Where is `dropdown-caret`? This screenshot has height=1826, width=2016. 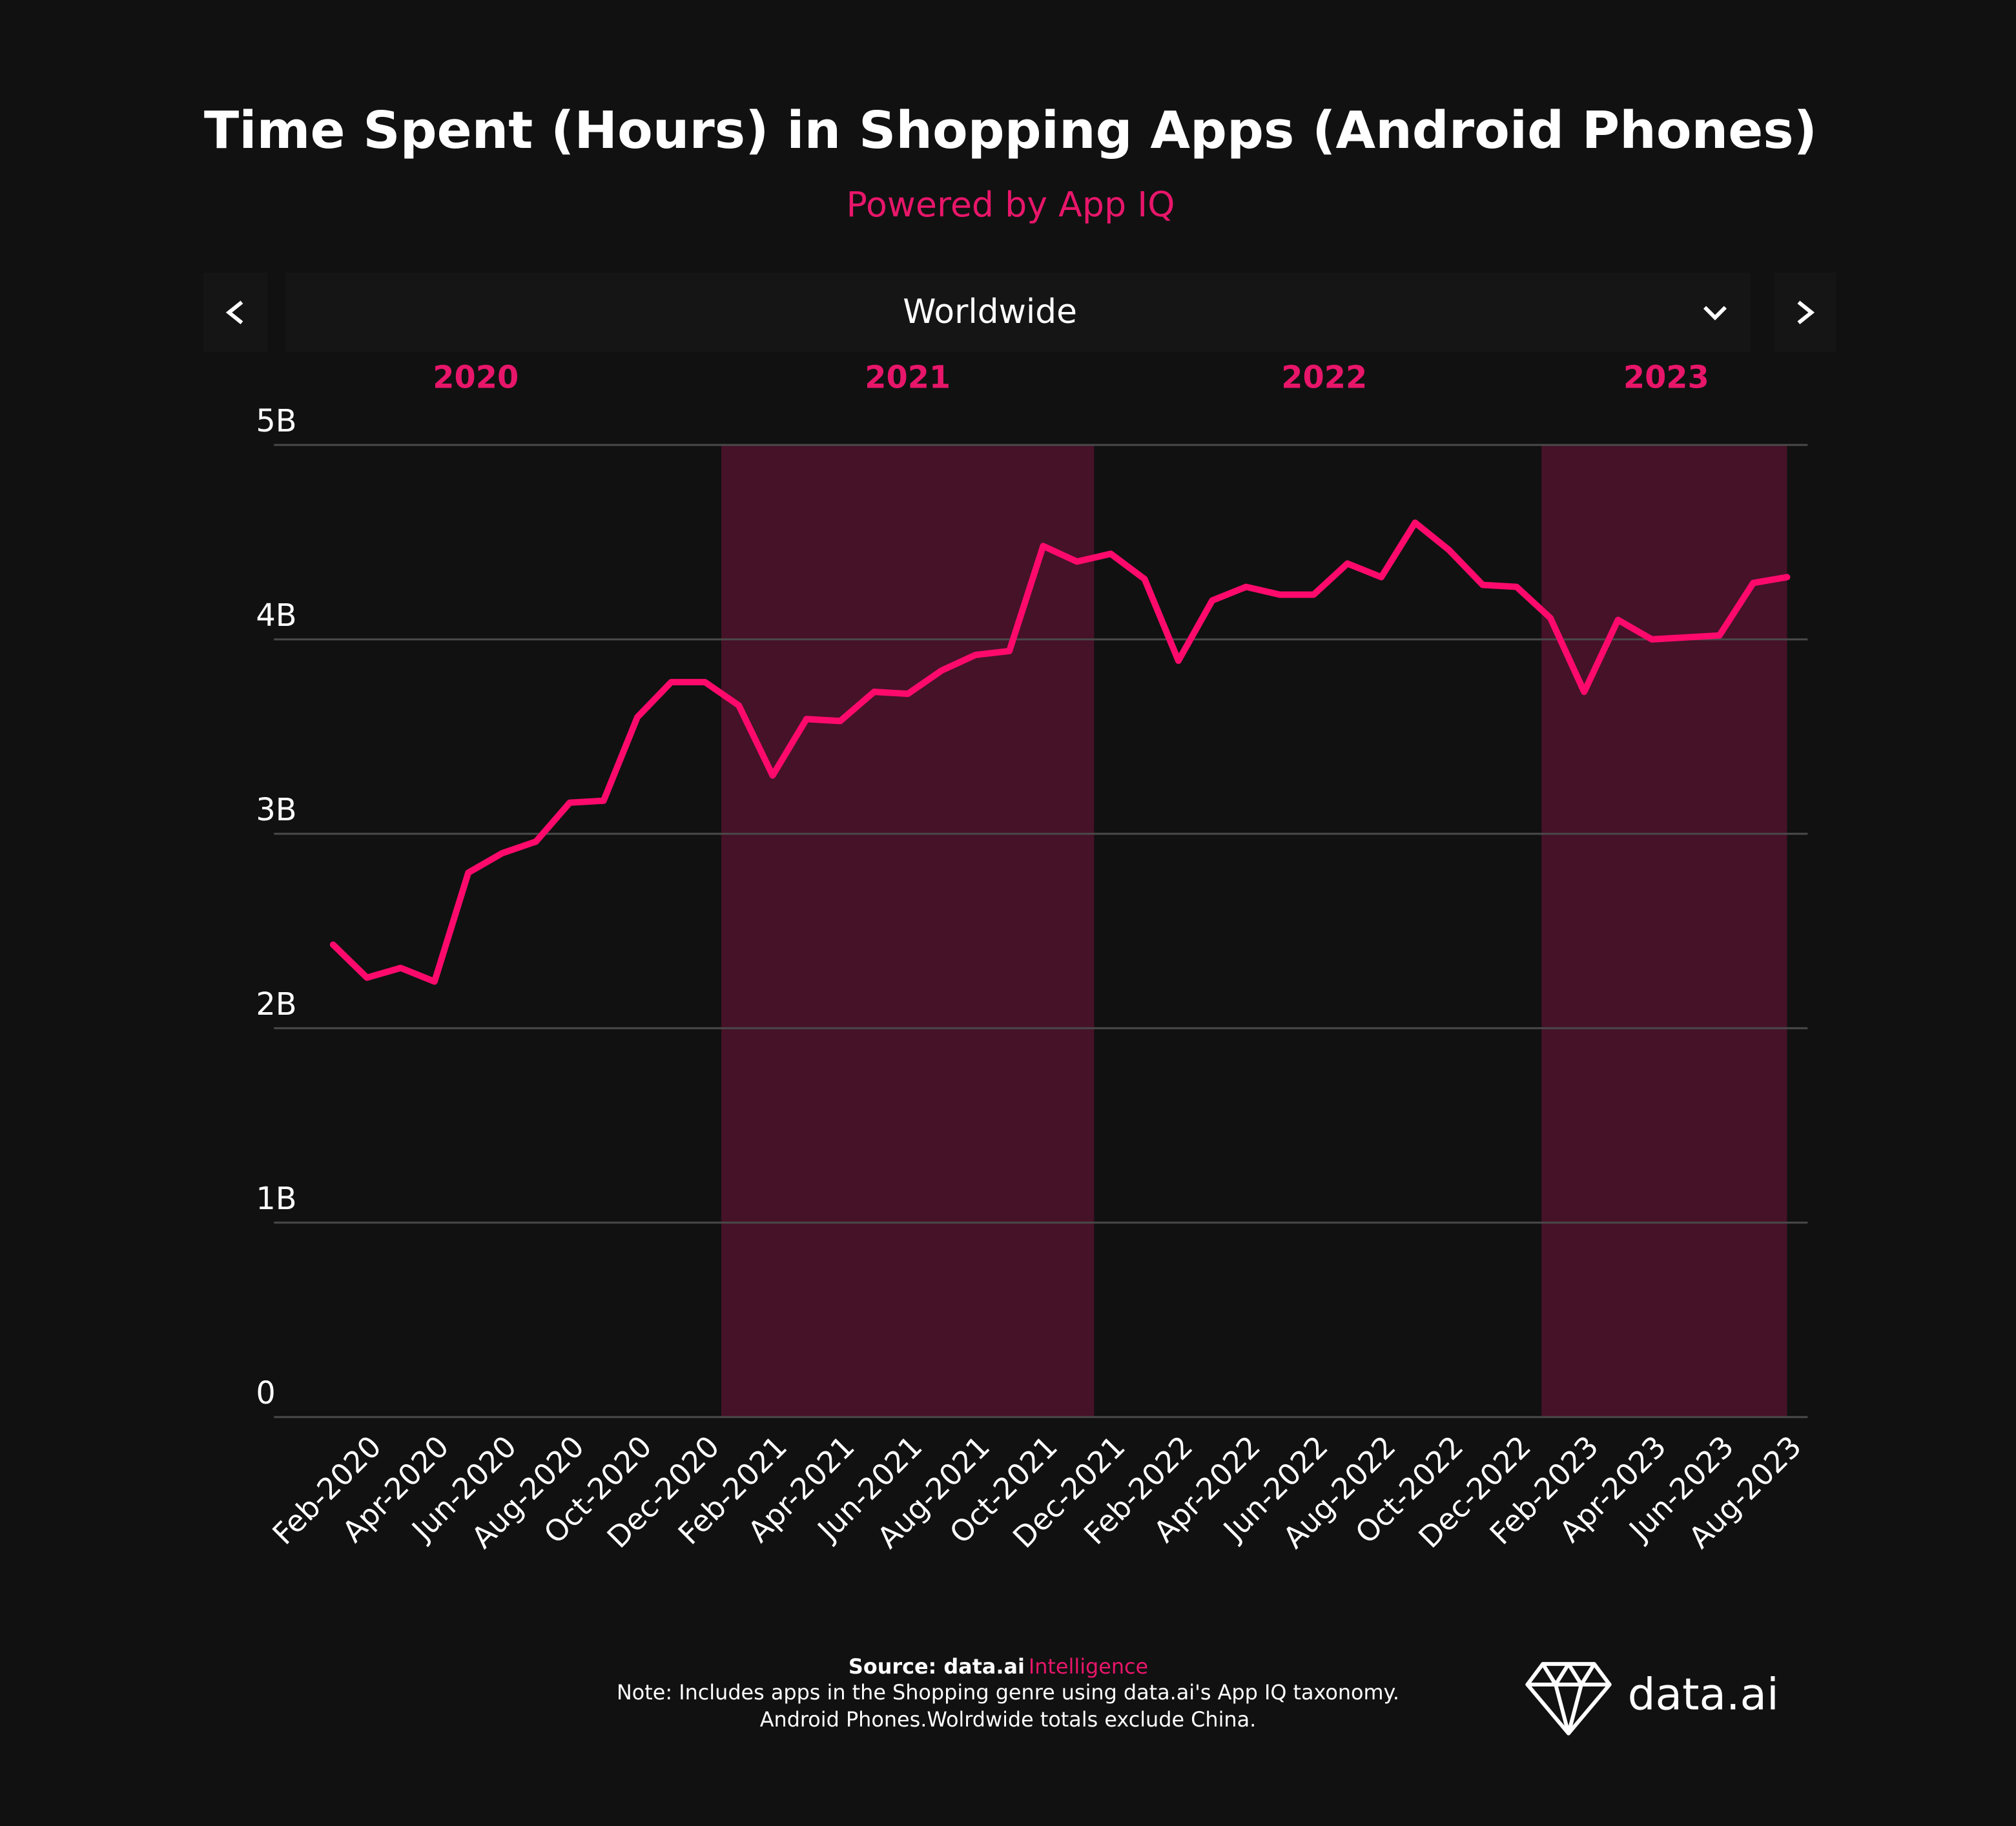
dropdown-caret is located at coordinates (1715, 313).